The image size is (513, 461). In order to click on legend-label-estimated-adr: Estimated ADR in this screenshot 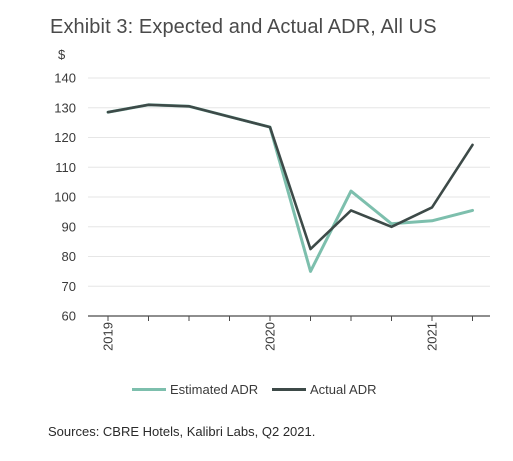, I will do `click(214, 389)`.